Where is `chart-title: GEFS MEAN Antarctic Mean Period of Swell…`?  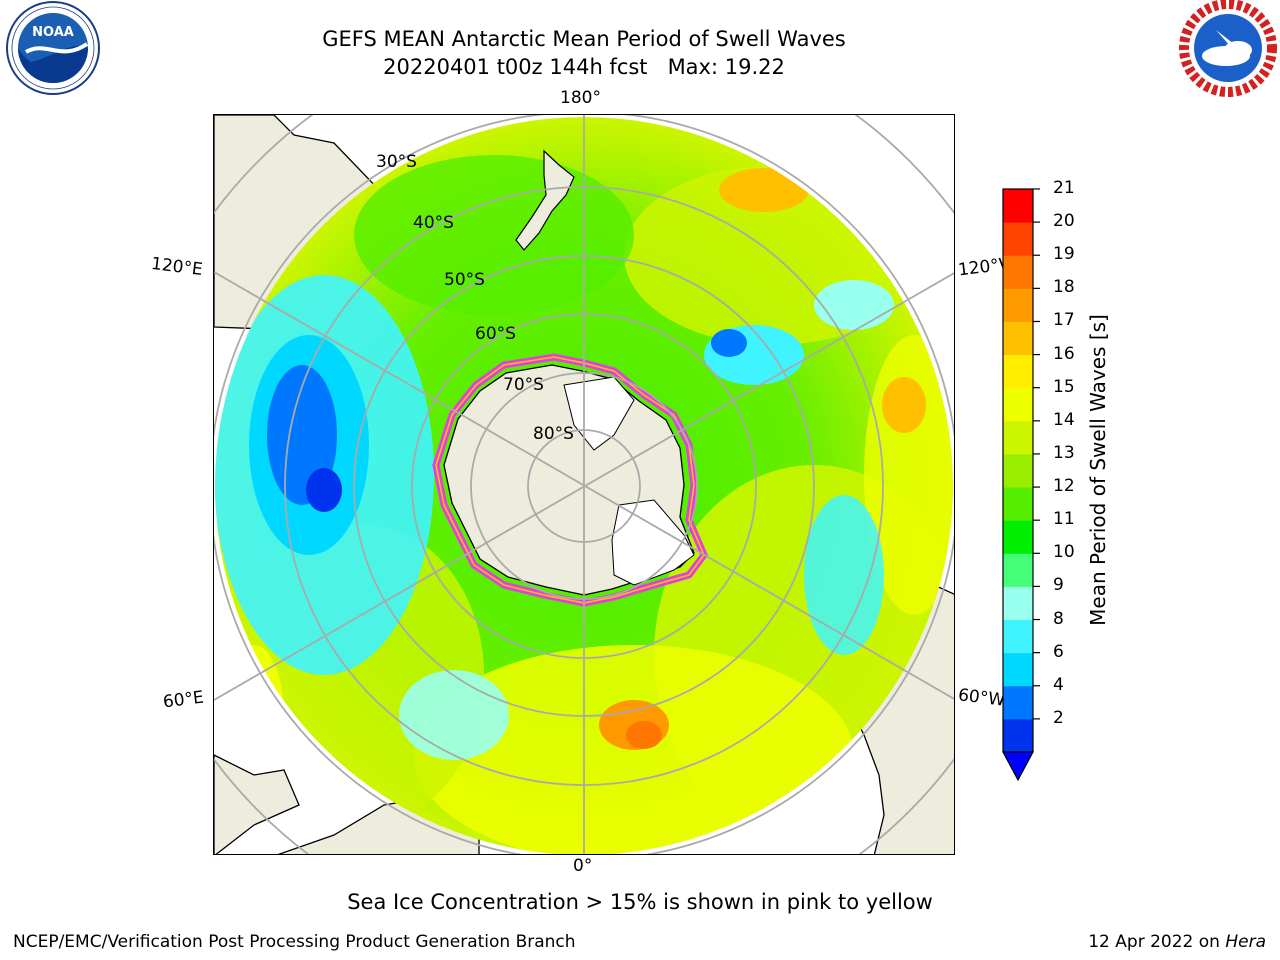
chart-title: GEFS MEAN Antarctic Mean Period of Swell… is located at coordinates (584, 39).